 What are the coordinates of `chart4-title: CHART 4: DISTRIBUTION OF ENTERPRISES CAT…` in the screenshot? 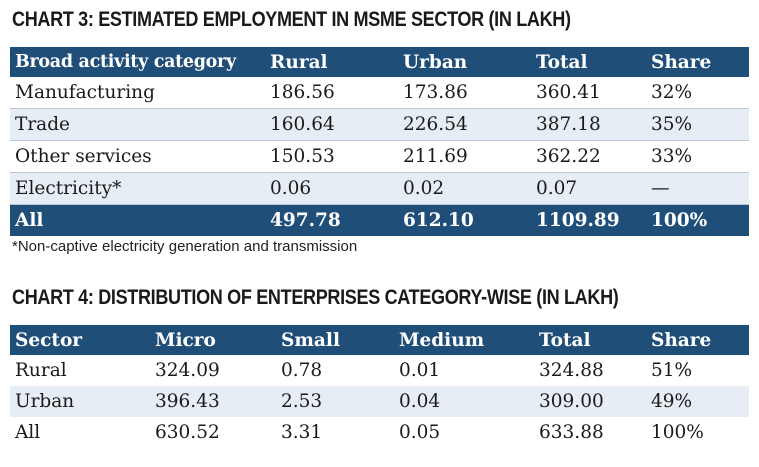 It's located at (315, 297).